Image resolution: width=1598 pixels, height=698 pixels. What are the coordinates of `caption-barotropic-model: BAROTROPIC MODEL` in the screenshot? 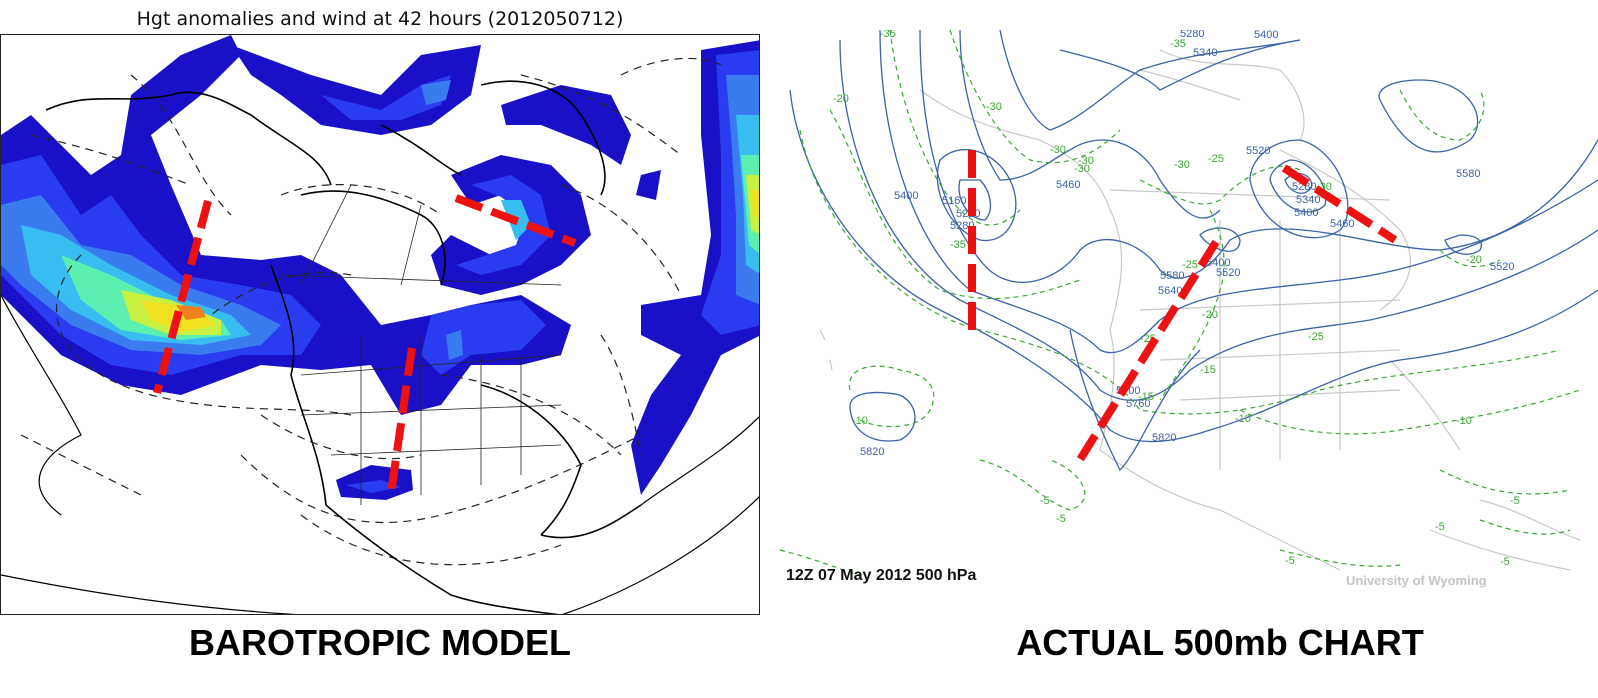 It's located at (380, 642).